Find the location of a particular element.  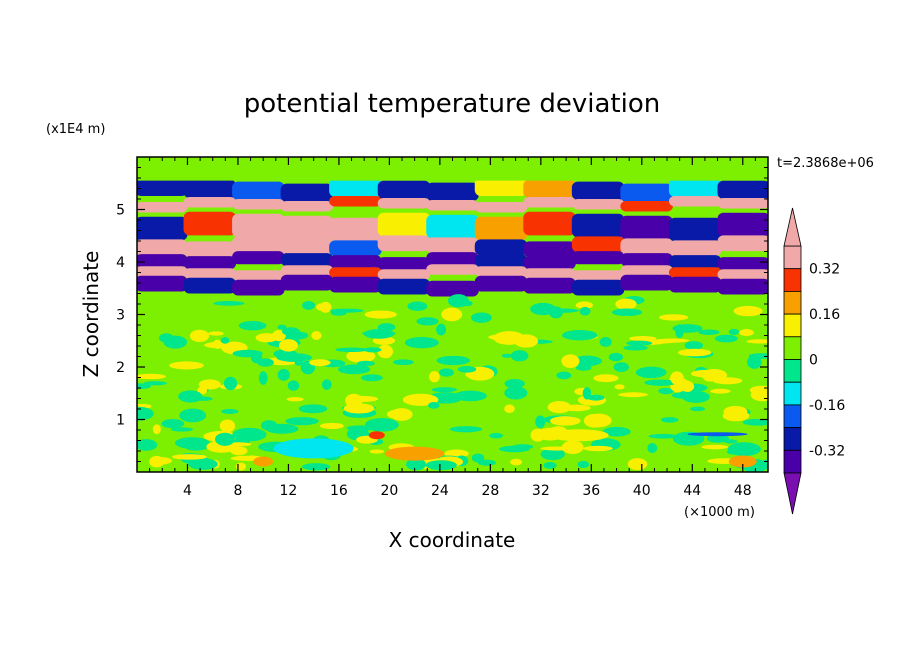

y-tick-label: 3 is located at coordinates (120, 316).